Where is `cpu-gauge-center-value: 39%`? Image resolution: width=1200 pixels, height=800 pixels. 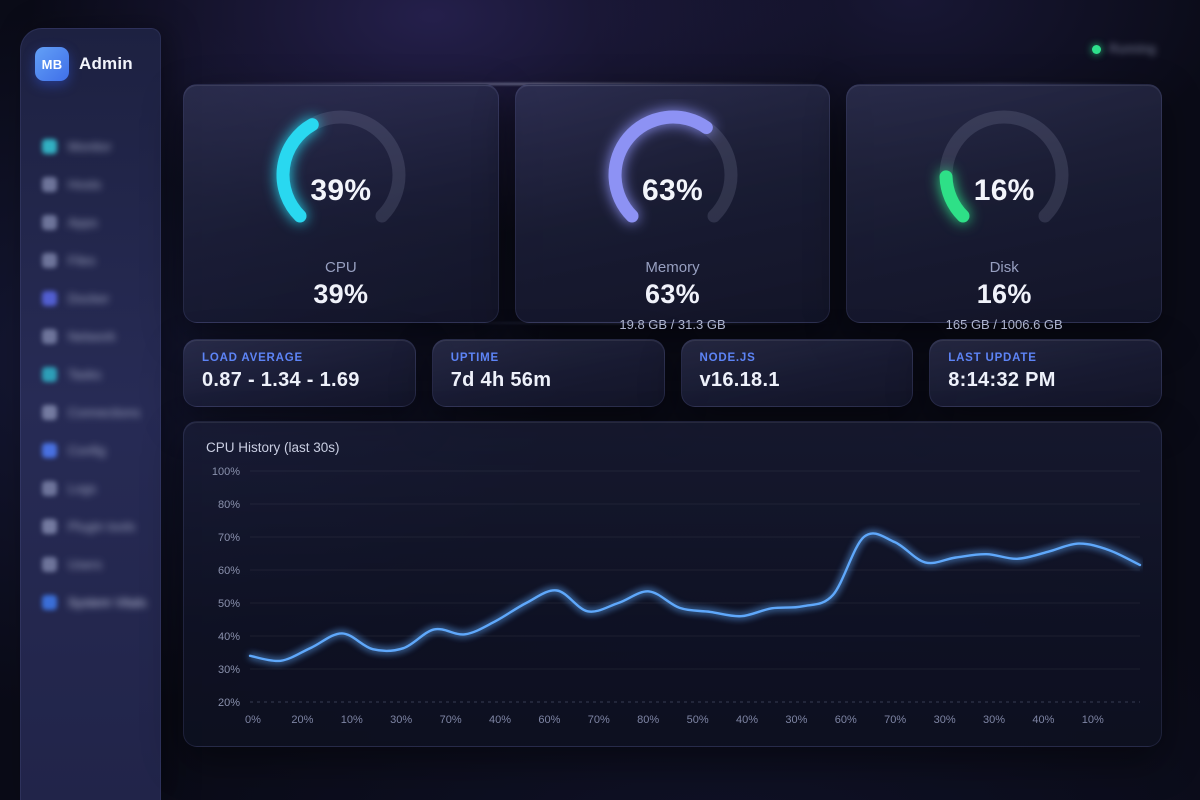 cpu-gauge-center-value: 39% is located at coordinates (341, 190).